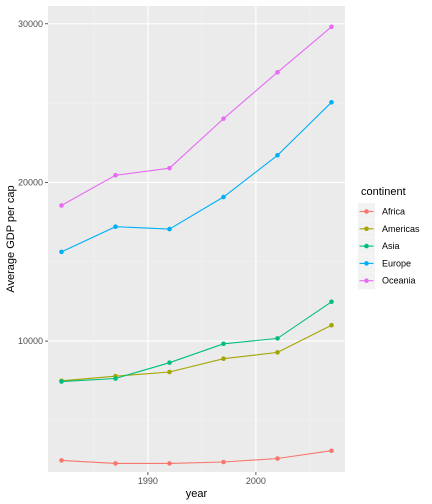 The height and width of the screenshot is (504, 432). What do you see at coordinates (197, 494) in the screenshot?
I see `x-axis-title: year` at bounding box center [197, 494].